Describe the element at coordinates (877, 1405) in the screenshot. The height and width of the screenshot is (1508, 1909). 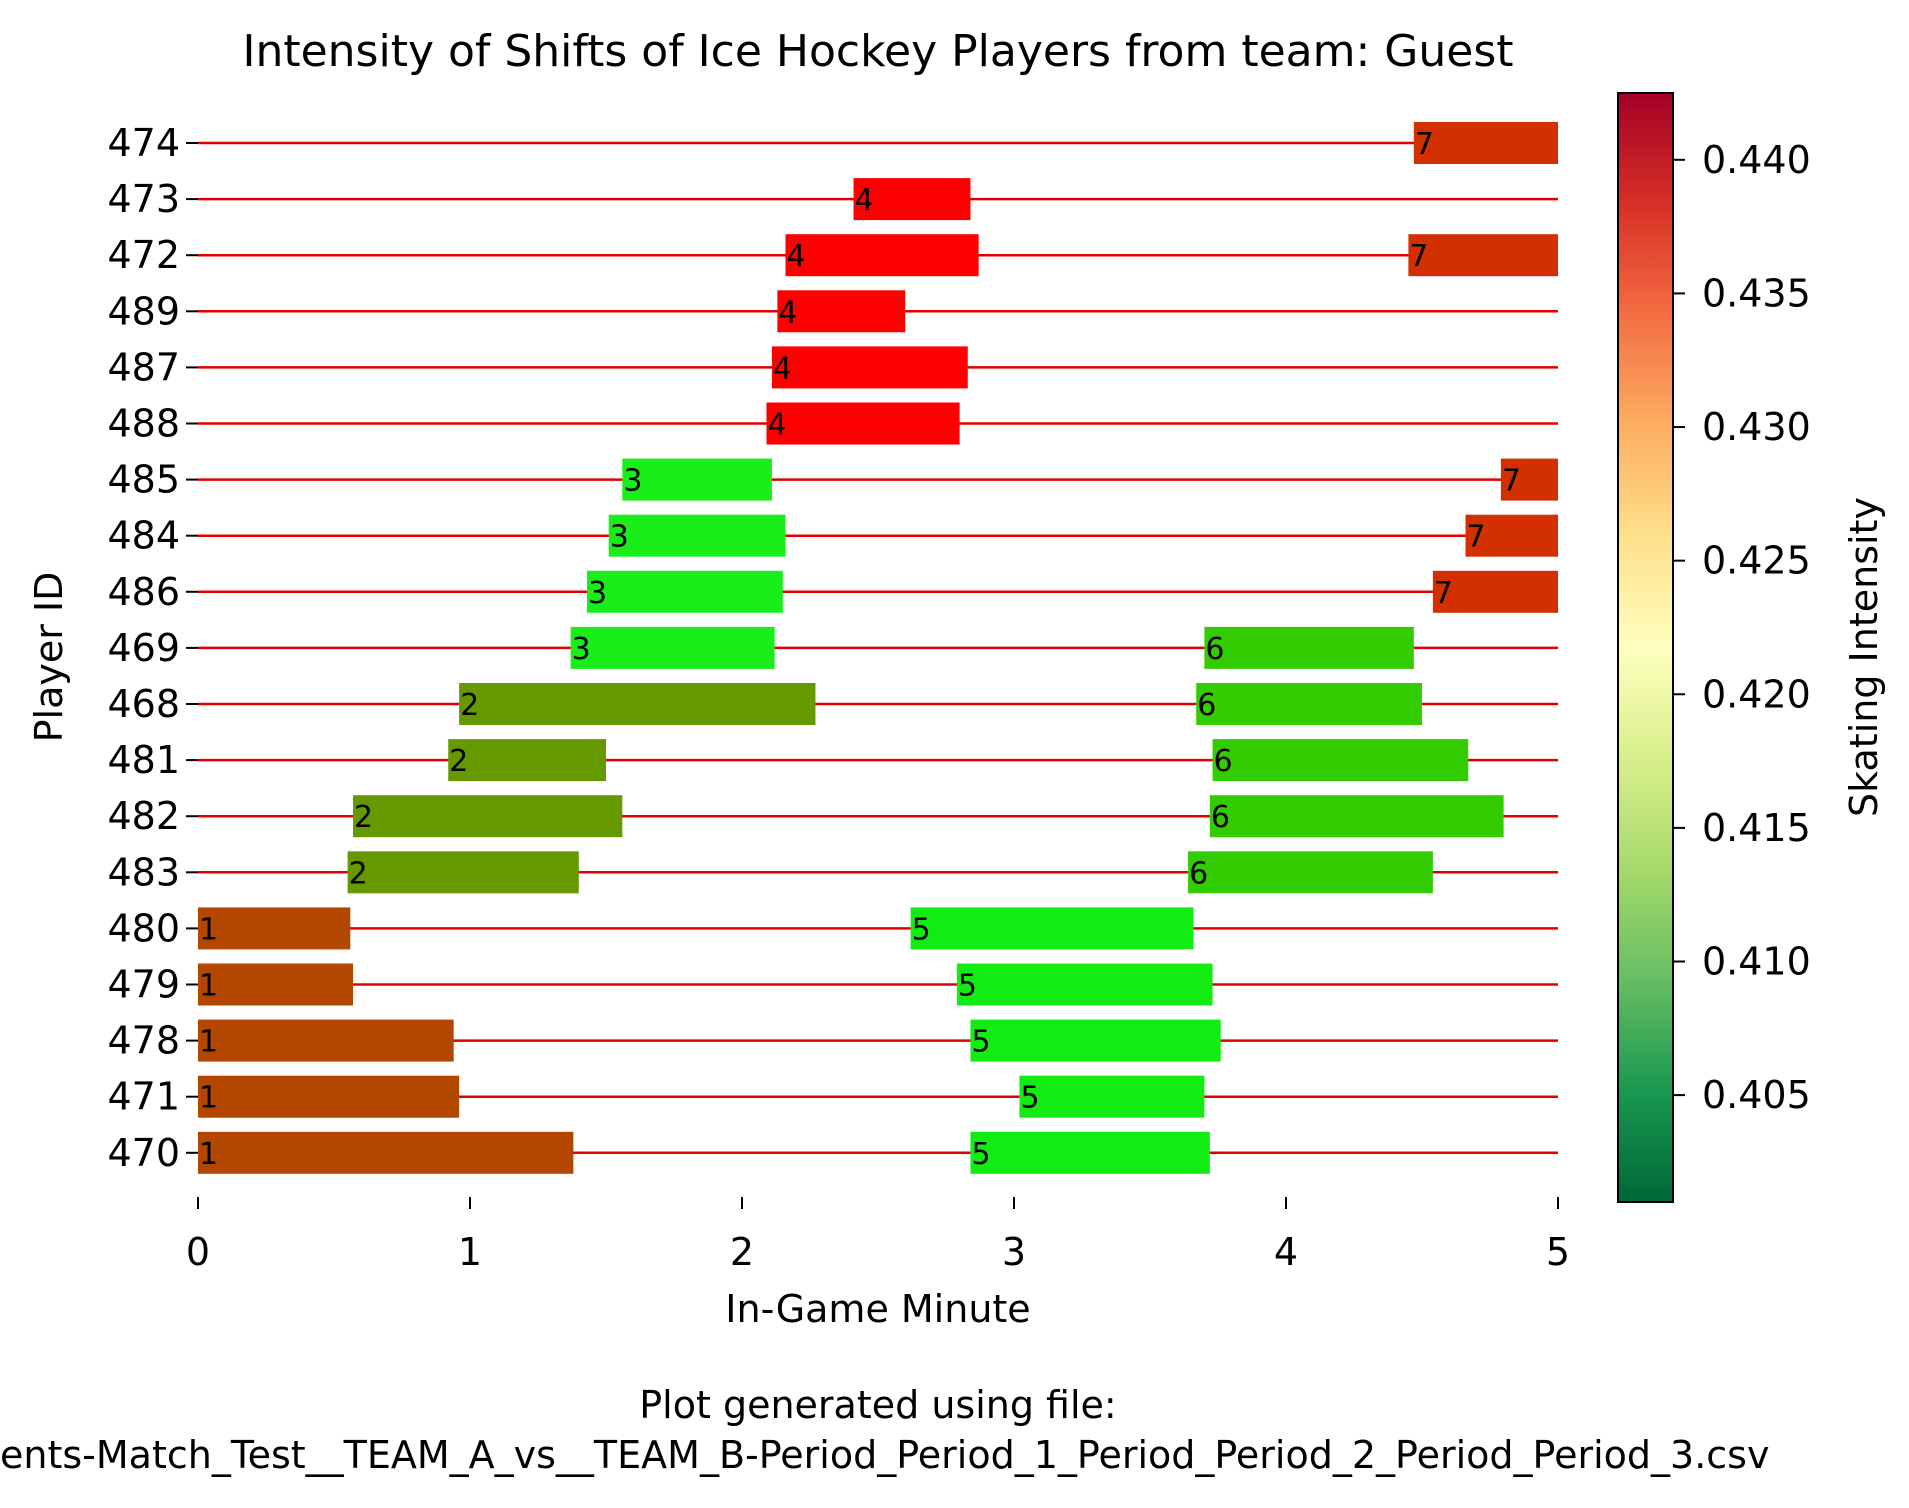
I see `footer-line-1: Plot generated using file:` at that location.